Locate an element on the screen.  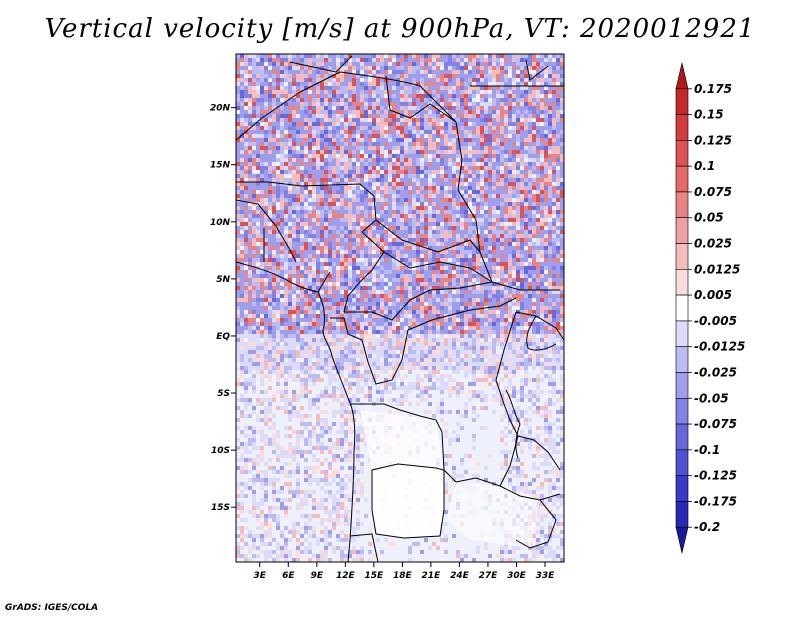
lat-tick-label: 5N is located at coordinates (223, 280).